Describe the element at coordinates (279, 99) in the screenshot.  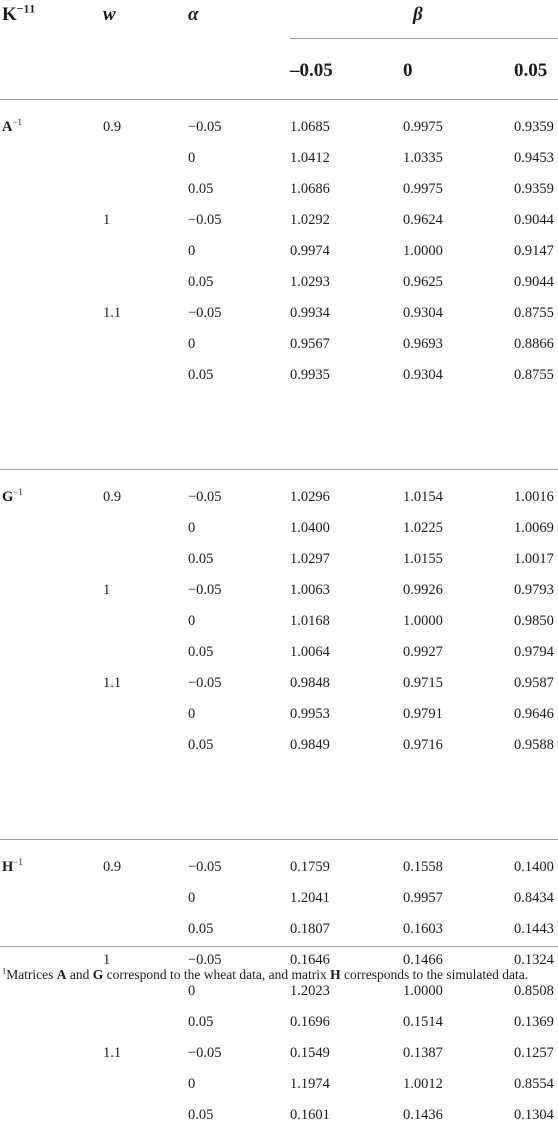
I see `header-bottom-rule` at that location.